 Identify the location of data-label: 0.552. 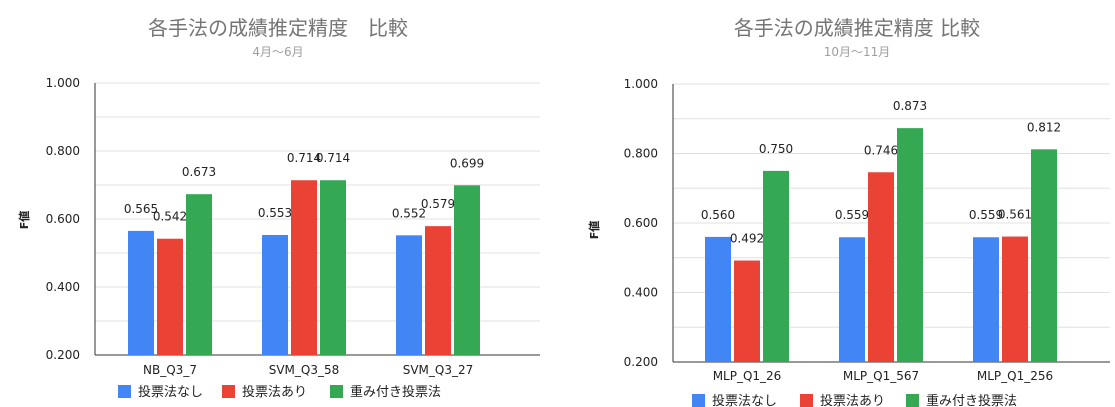
(409, 213).